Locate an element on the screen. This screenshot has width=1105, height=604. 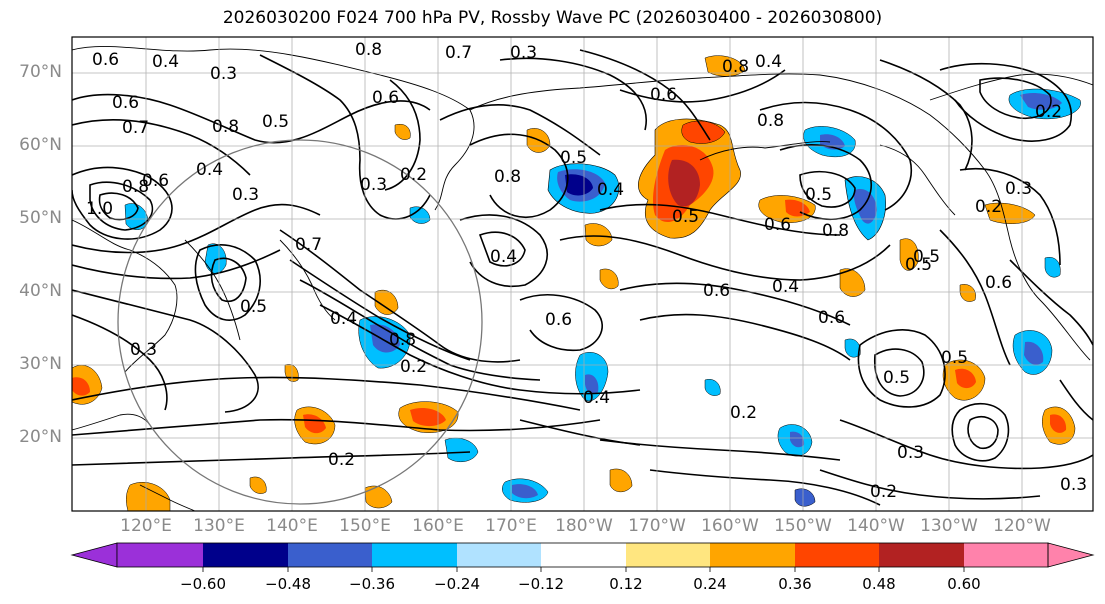
colorbar-tick-label: 0.60 is located at coordinates (964, 584).